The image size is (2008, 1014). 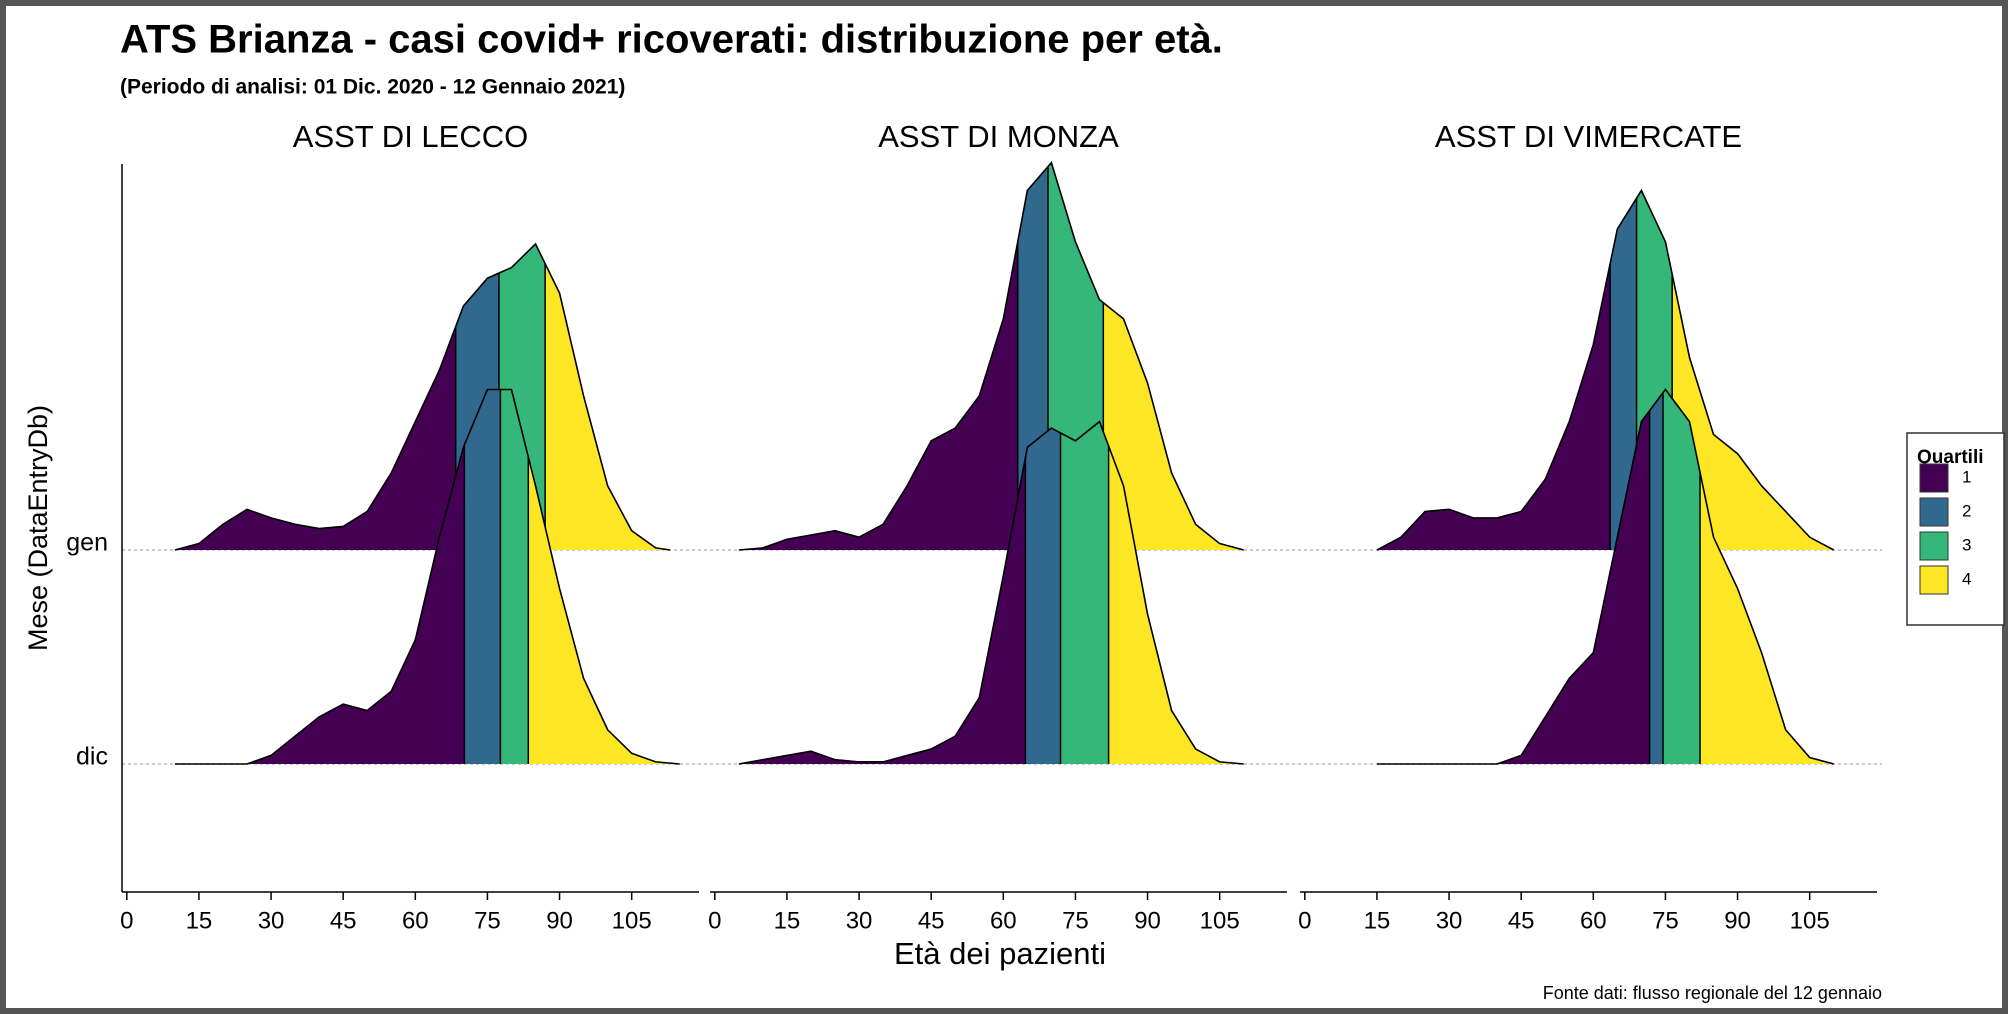 I want to click on legend-label: 1, so click(x=1966, y=476).